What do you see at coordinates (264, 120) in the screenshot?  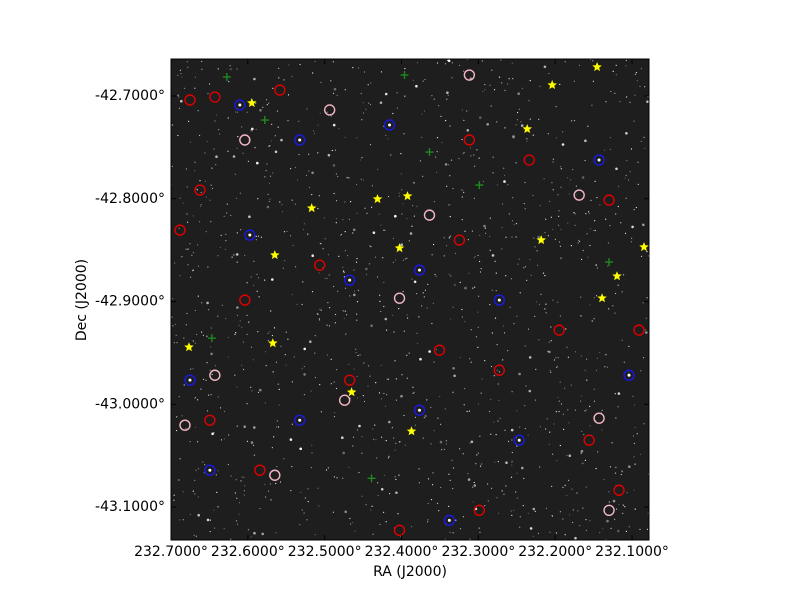 I see `source-plus` at bounding box center [264, 120].